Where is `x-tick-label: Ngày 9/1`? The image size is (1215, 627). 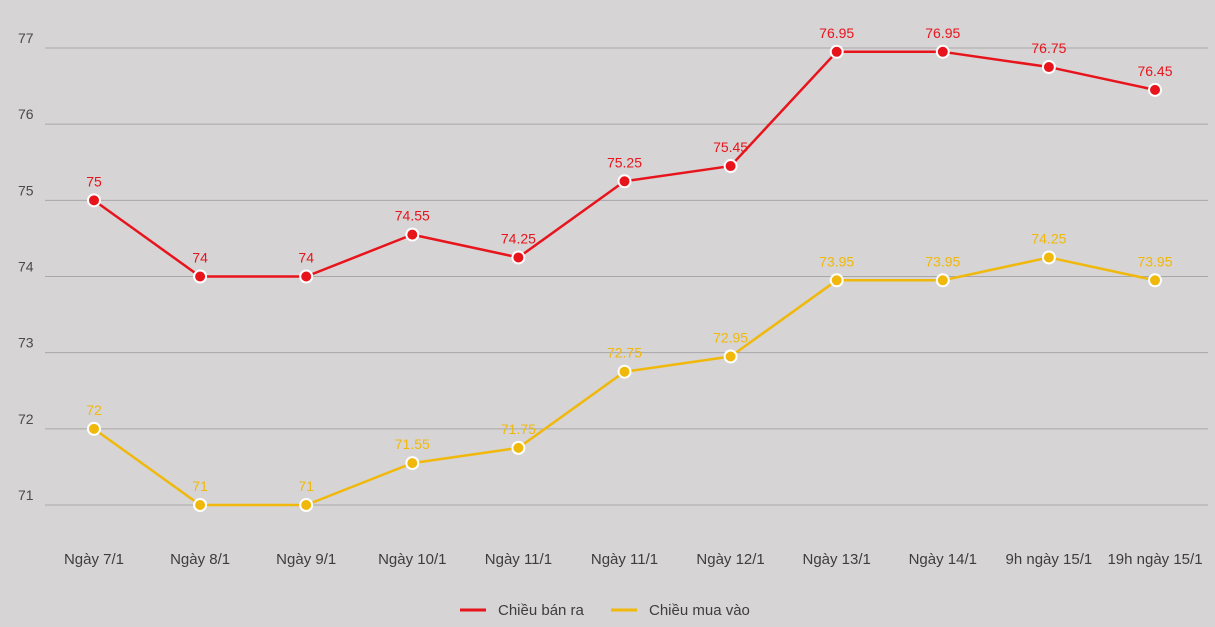
x-tick-label: Ngày 9/1 is located at coordinates (306, 559).